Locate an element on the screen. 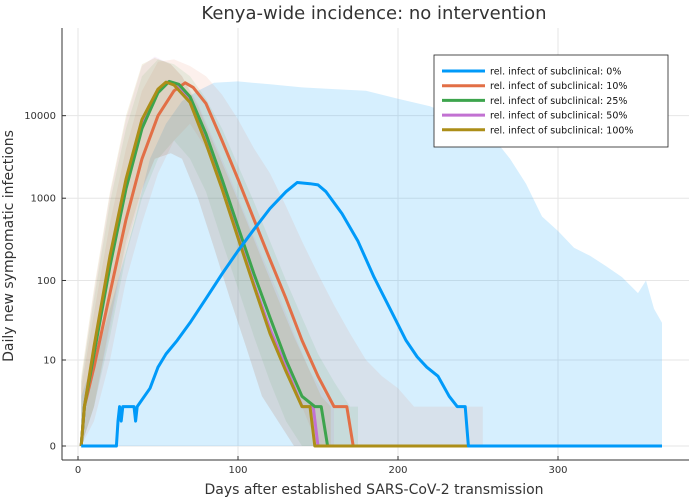  y-tick-label: 100 is located at coordinates (46, 281).